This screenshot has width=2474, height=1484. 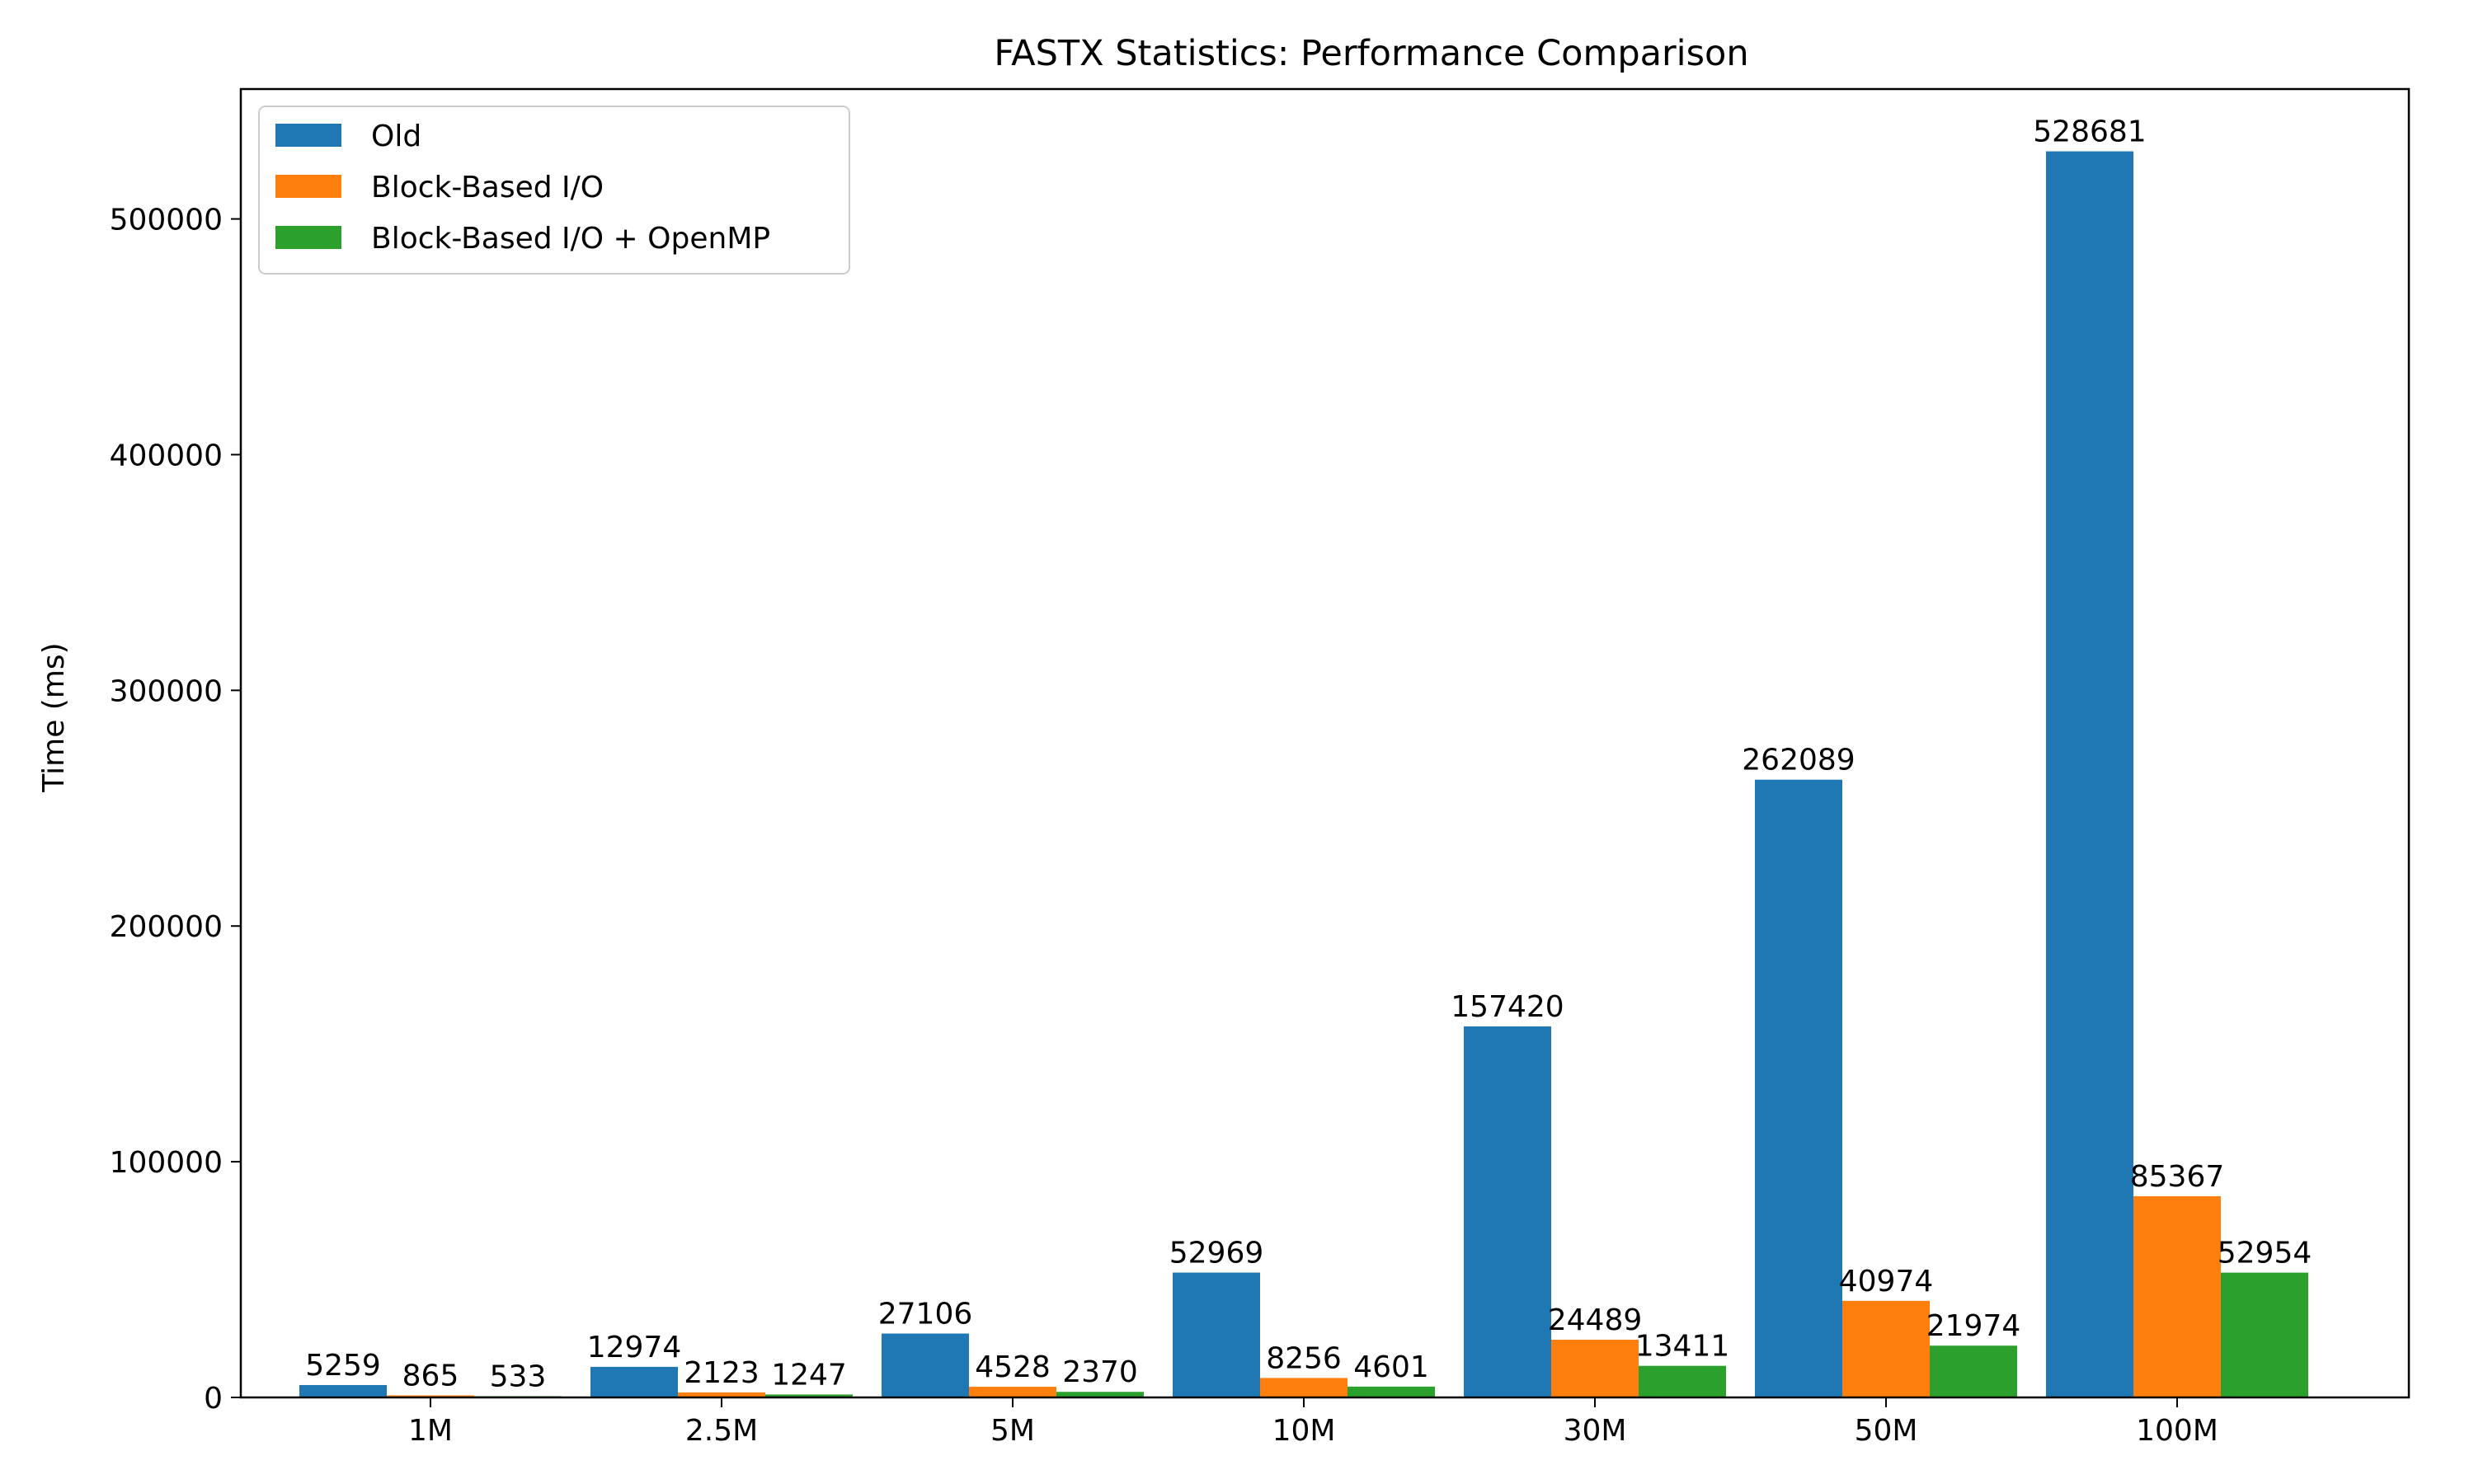 What do you see at coordinates (2177, 1177) in the screenshot?
I see `bar-value-label: 85367` at bounding box center [2177, 1177].